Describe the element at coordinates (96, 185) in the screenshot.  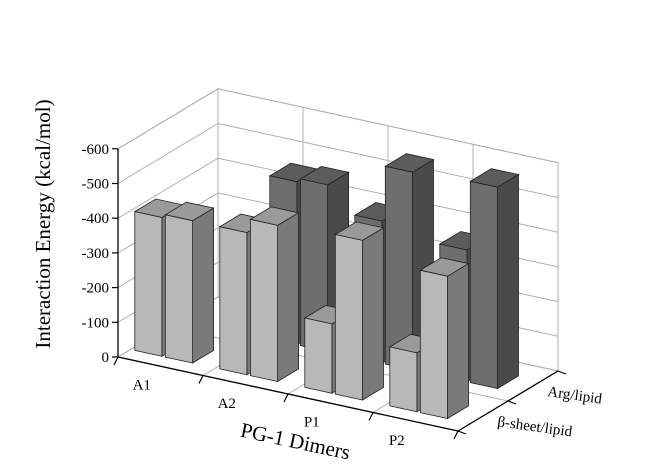
I see `y-tick-label: -500` at that location.